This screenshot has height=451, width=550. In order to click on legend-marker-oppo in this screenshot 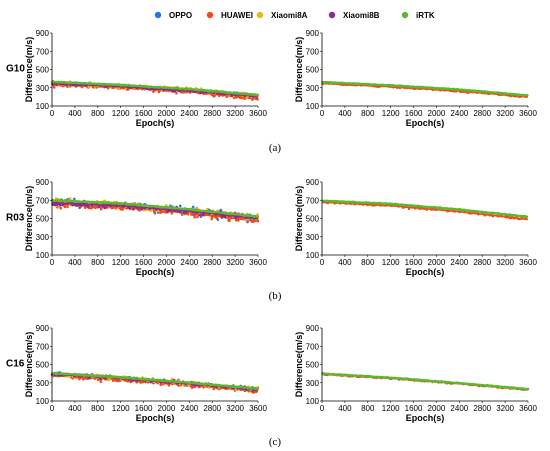, I will do `click(158, 15)`.